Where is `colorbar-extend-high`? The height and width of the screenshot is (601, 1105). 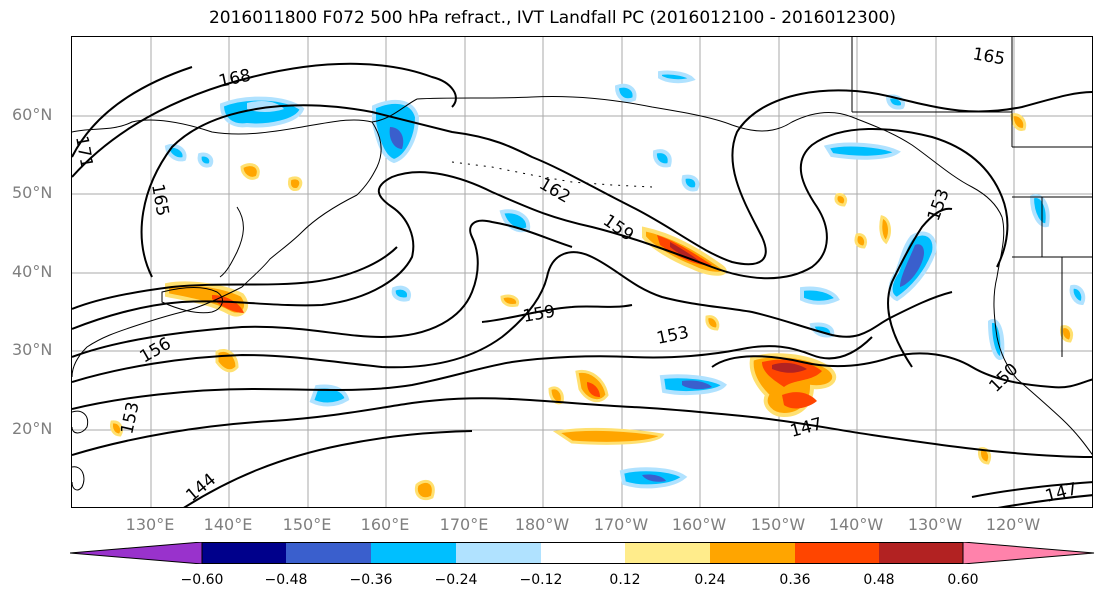
colorbar-extend-high is located at coordinates (1028, 553).